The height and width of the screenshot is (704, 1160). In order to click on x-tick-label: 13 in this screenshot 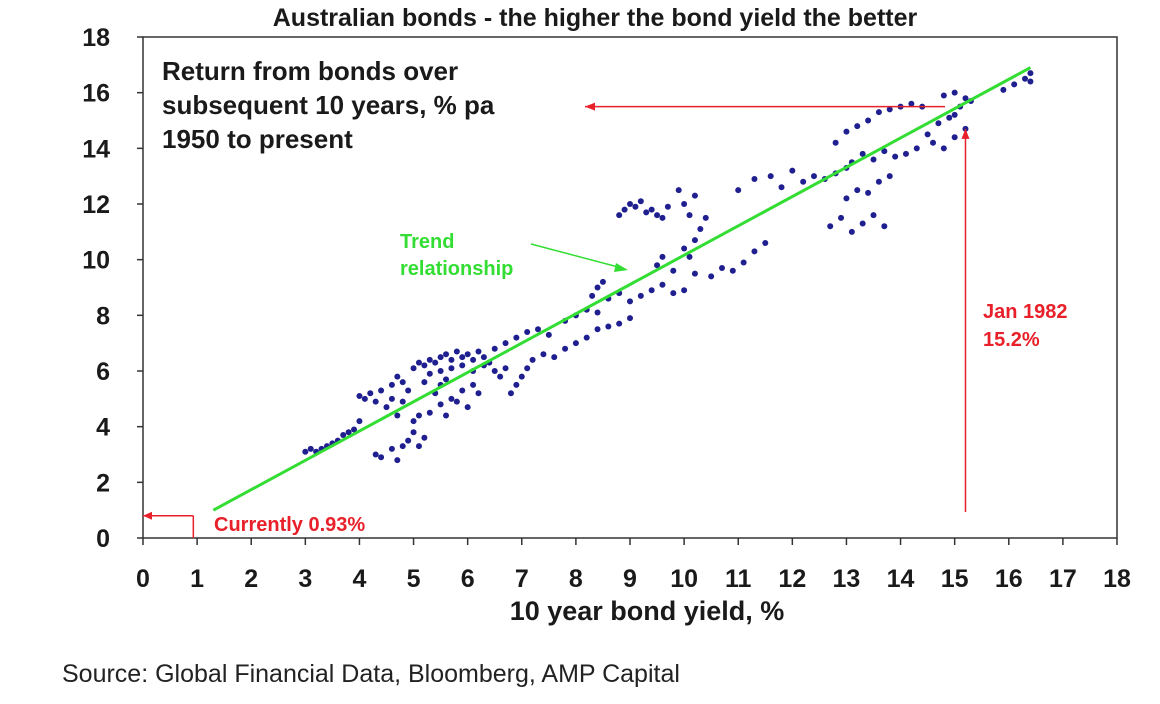, I will do `click(847, 579)`.